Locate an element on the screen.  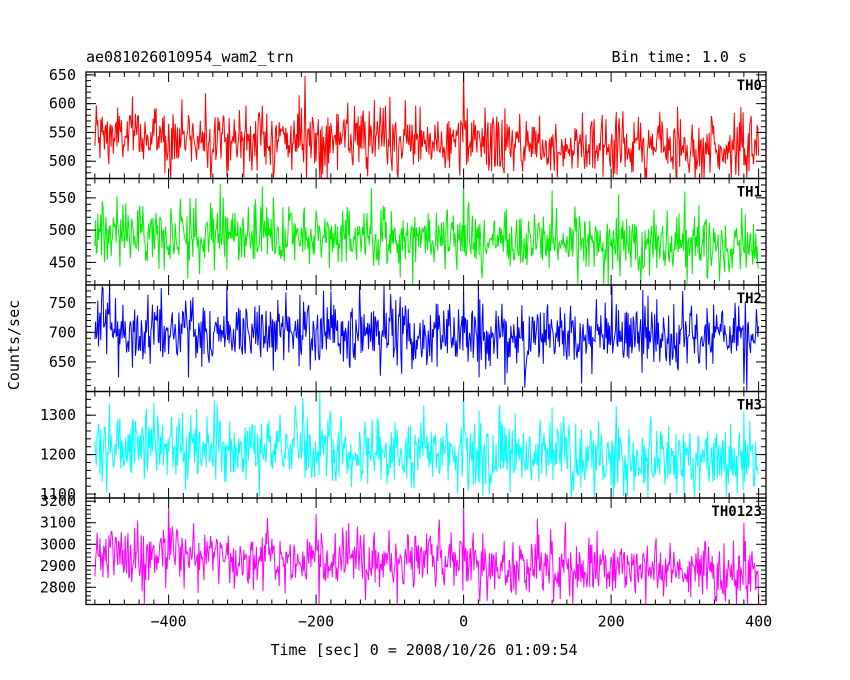
y-tick-label: 3100 is located at coordinates (58, 523).